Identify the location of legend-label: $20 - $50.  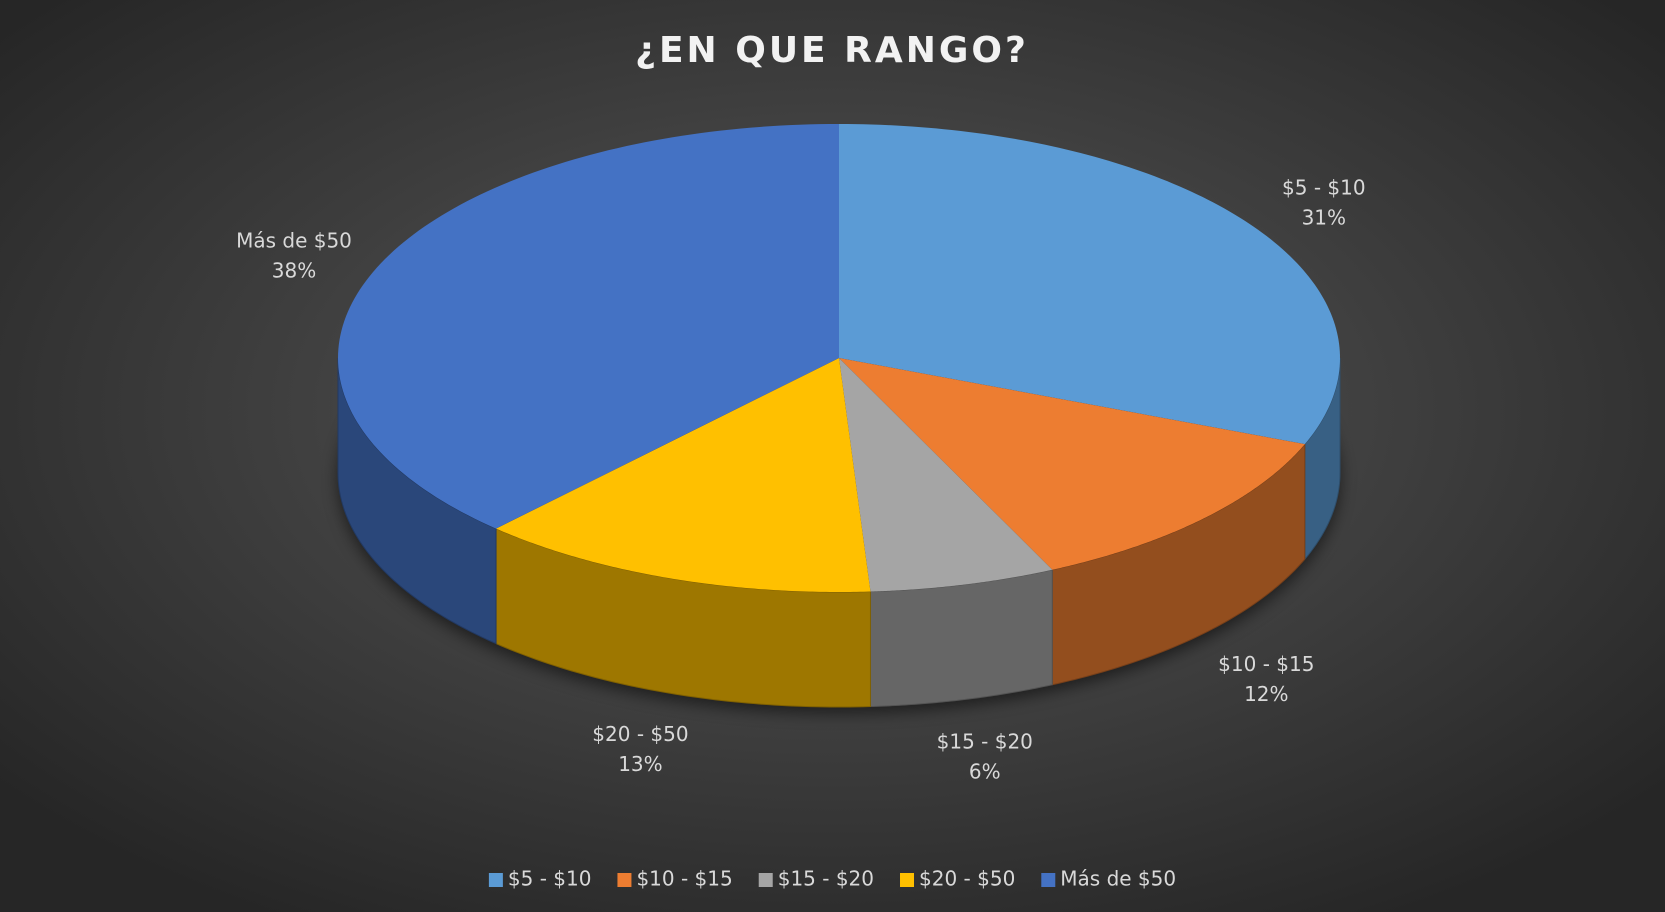
(967, 879).